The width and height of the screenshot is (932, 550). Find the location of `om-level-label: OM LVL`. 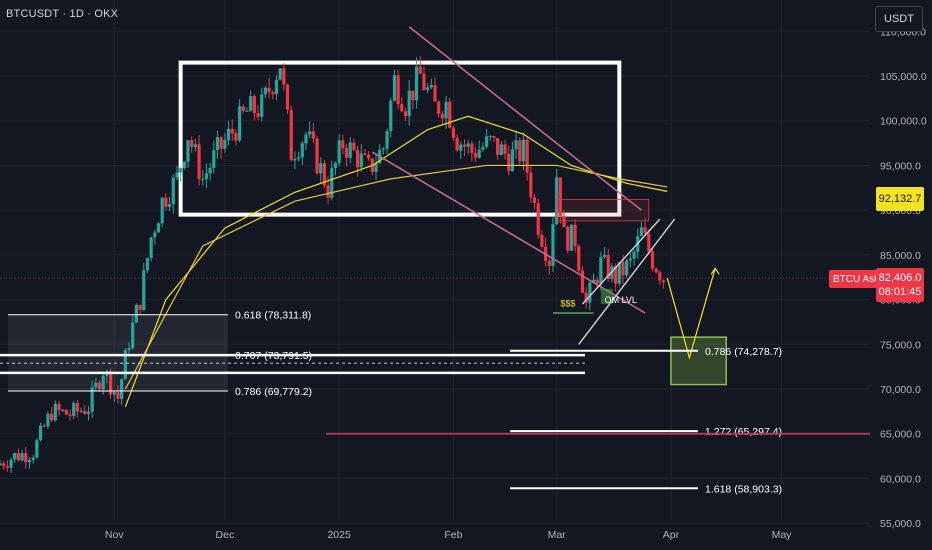

om-level-label: OM LVL is located at coordinates (621, 300).